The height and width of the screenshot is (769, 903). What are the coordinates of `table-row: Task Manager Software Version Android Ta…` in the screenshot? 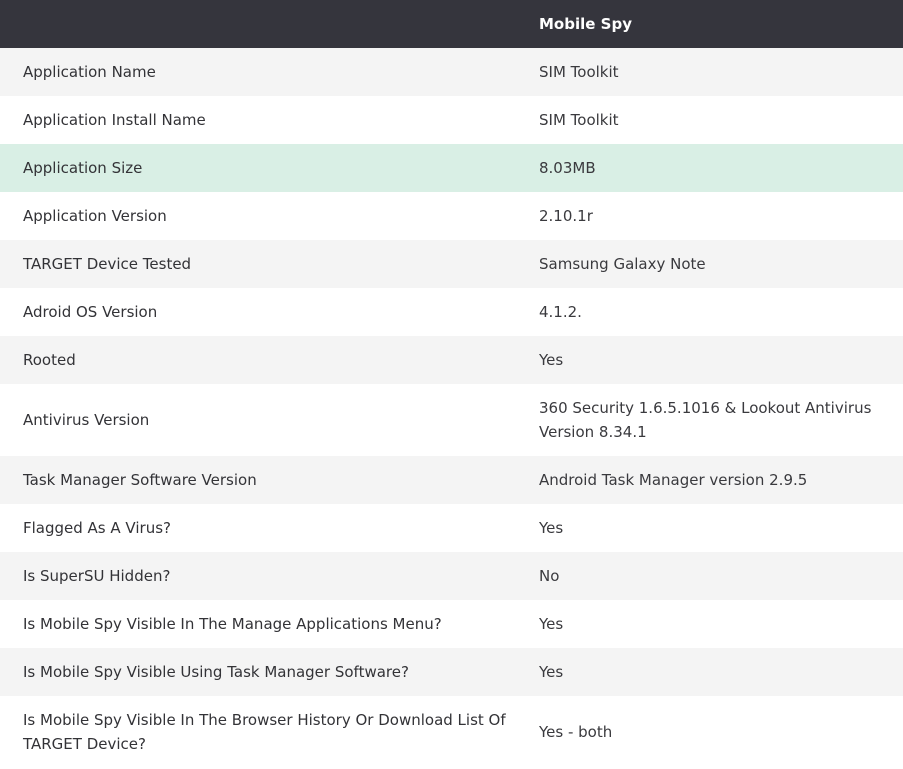 It's located at (451, 480).